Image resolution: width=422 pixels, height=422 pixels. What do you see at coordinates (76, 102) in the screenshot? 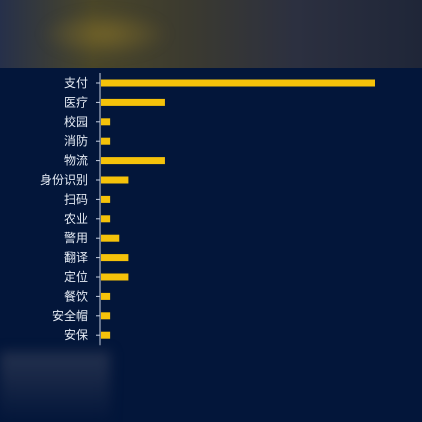
I see `y-tick-label: 医疗` at bounding box center [76, 102].